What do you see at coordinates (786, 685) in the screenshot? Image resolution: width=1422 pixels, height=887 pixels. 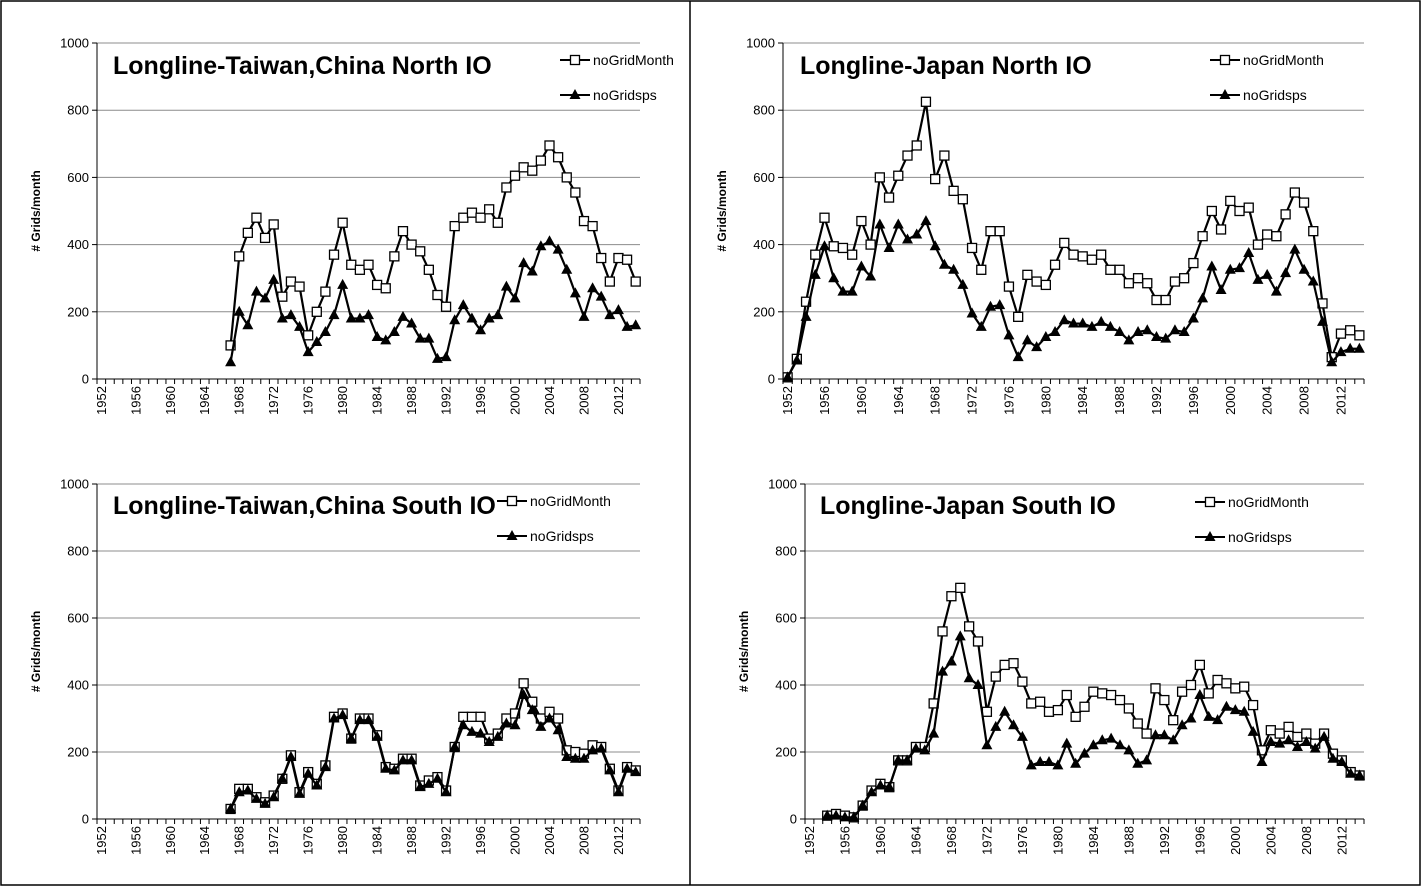 I see `y-tick-label: 400` at bounding box center [786, 685].